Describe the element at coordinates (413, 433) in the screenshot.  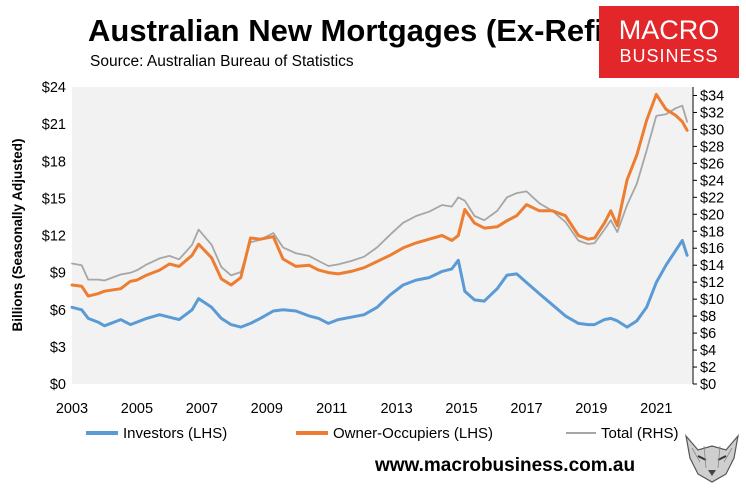
I see `legend-label-owner-occupiers: Owner-Occupiers (LHS)` at that location.